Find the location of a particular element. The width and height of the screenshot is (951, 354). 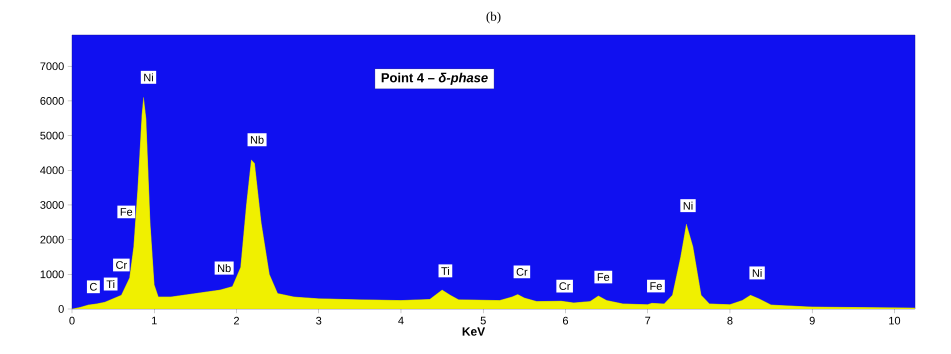

y-tick-label: 3000 is located at coordinates (52, 205).